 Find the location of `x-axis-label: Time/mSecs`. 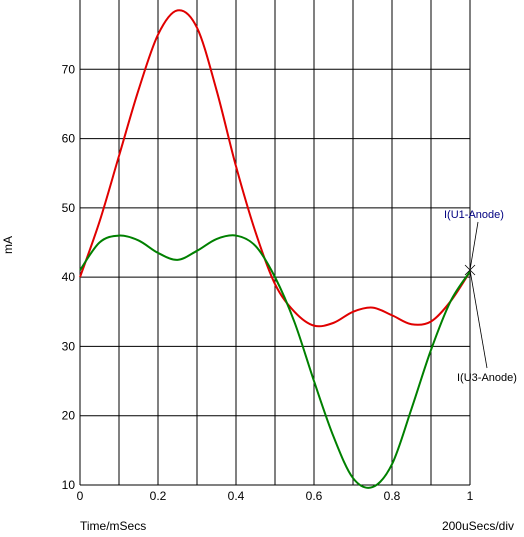

x-axis-label: Time/mSecs is located at coordinates (113, 526).